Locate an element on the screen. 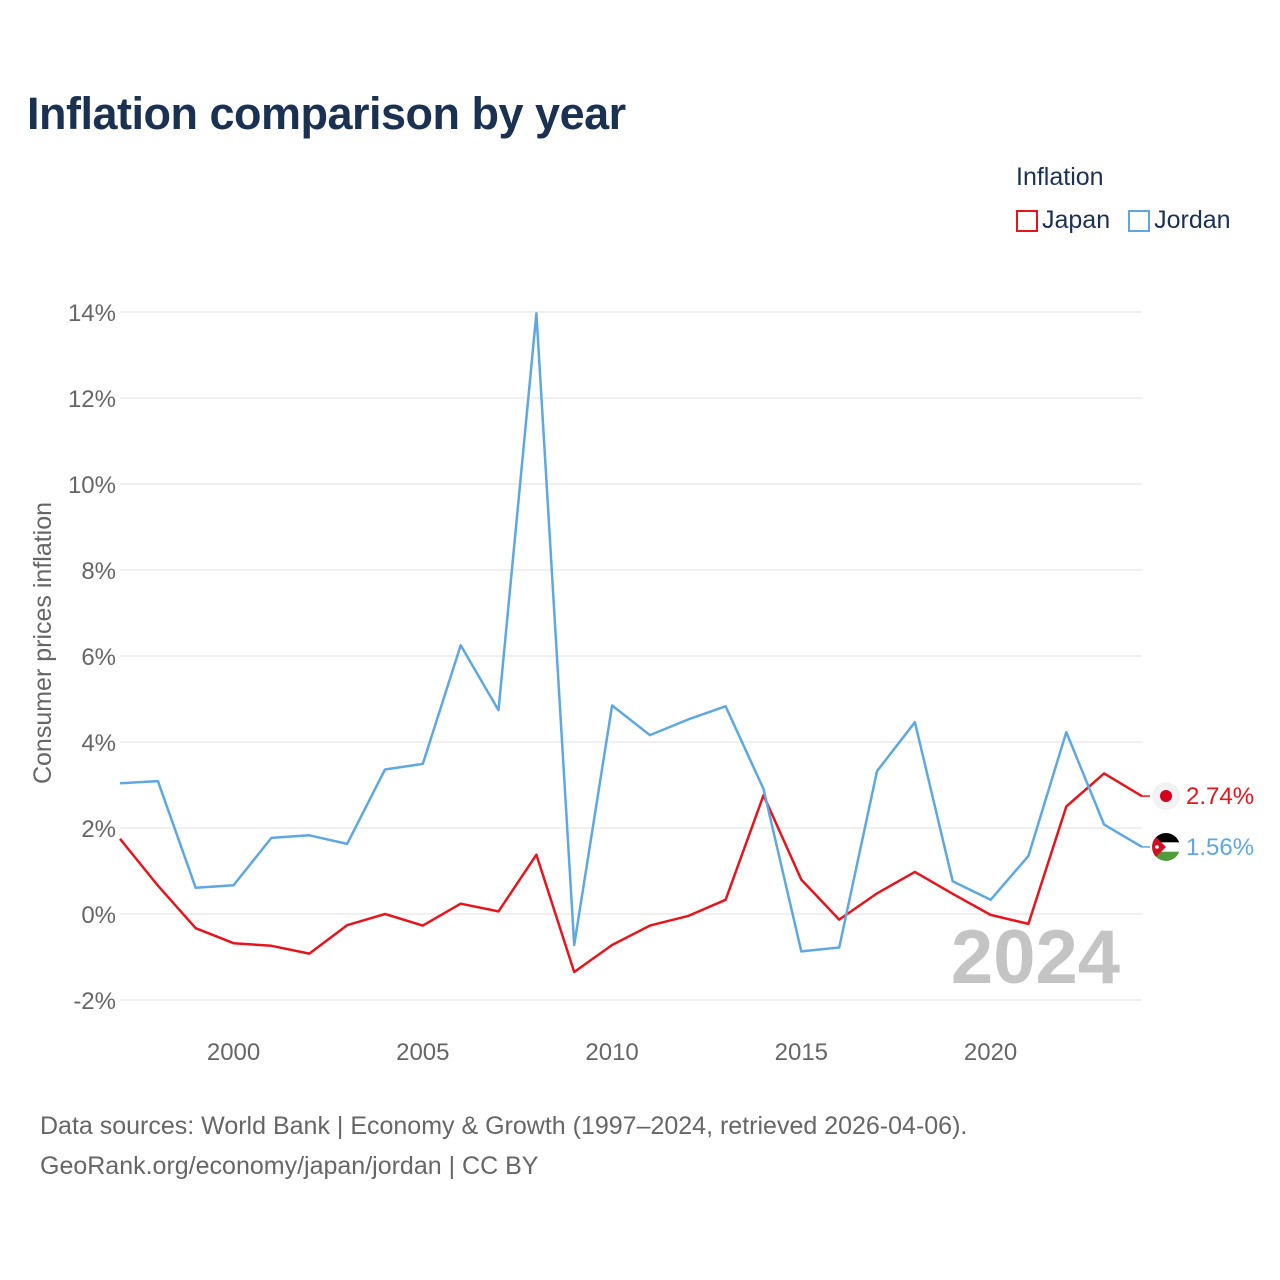 The height and width of the screenshot is (1280, 1280). legend: Inflation Japan Jordan is located at coordinates (1123, 199).